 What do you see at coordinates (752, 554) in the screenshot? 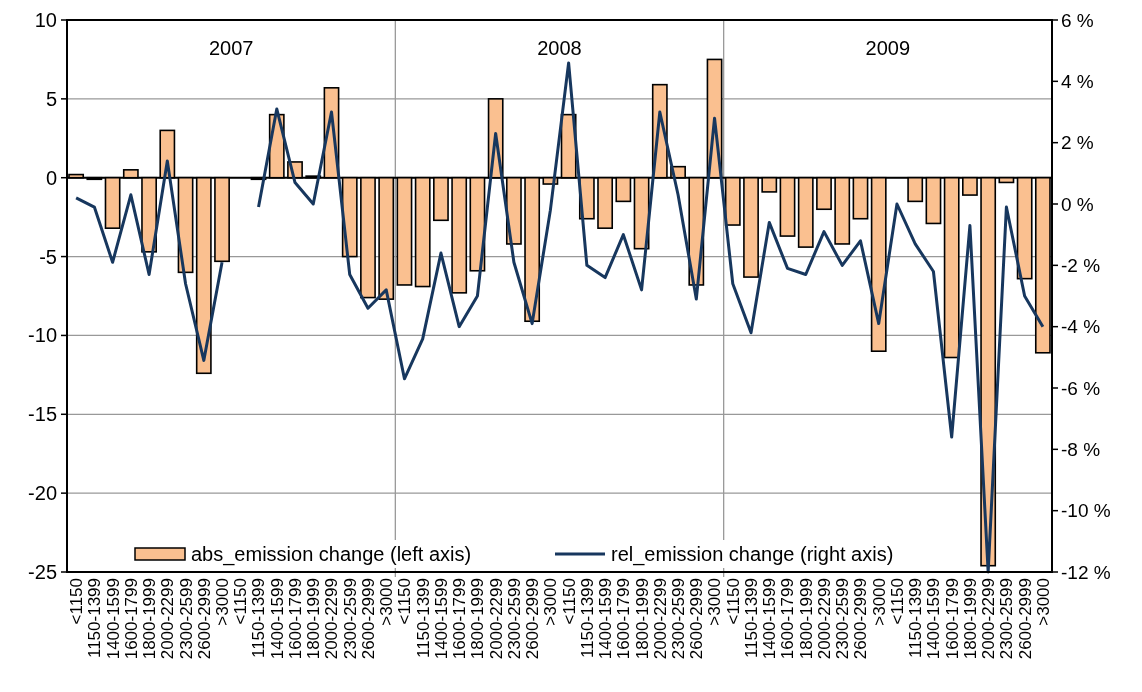
I see `legend-label: rel_emission change (right axis)` at bounding box center [752, 554].